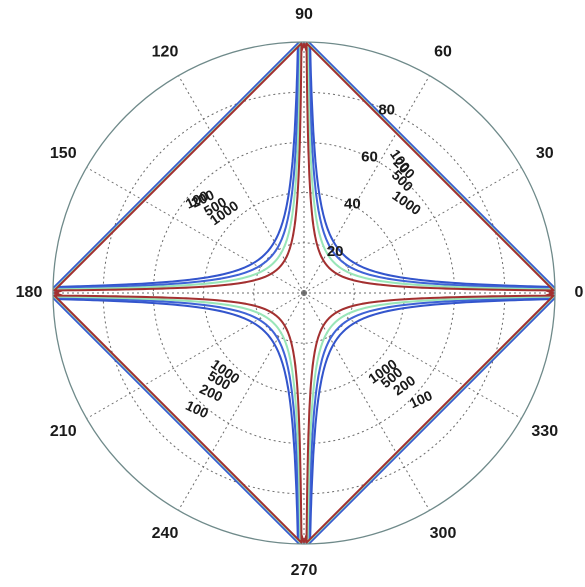 The image size is (585, 587). I want to click on origin-marker, so click(304, 293).